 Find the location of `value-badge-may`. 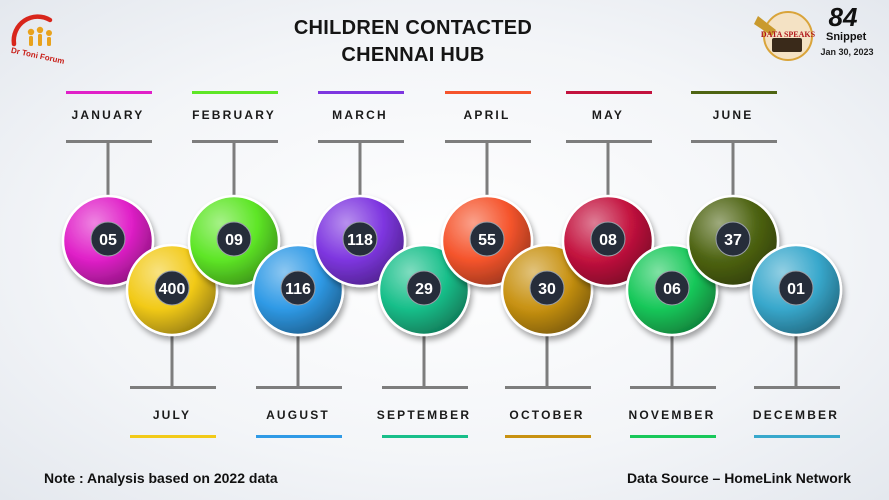

value-badge-may is located at coordinates (608, 239).